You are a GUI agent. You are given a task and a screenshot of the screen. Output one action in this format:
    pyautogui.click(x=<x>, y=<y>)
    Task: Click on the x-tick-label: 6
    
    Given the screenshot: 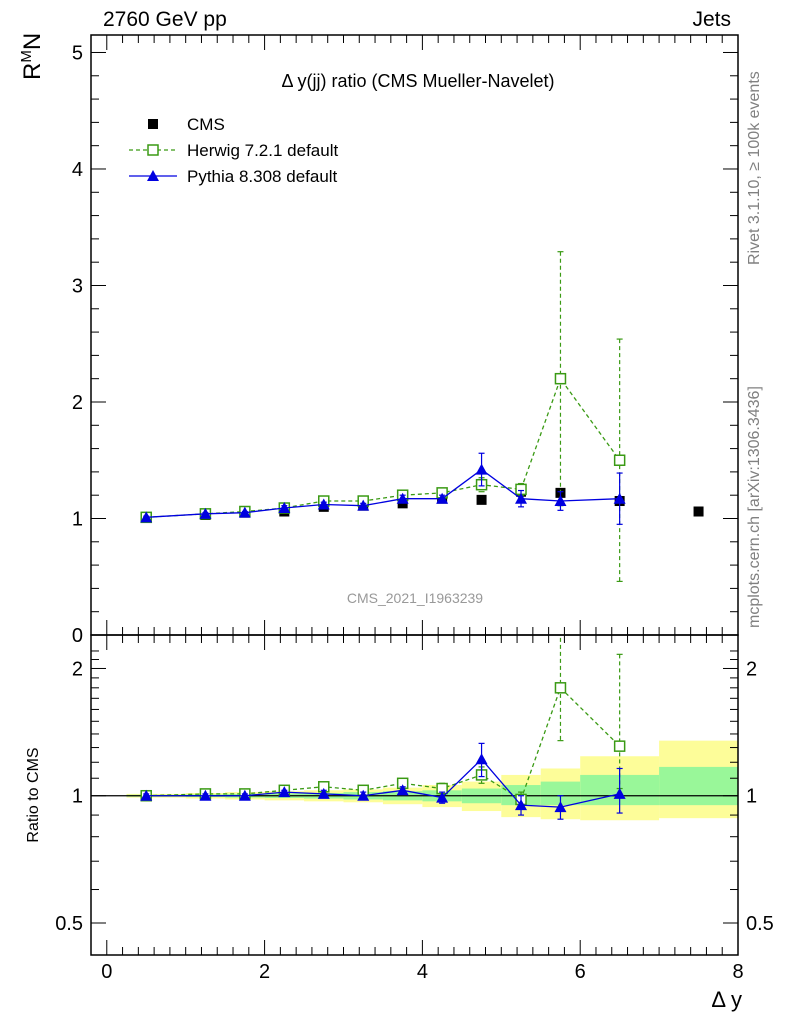 What is the action you would take?
    pyautogui.click(x=580, y=972)
    